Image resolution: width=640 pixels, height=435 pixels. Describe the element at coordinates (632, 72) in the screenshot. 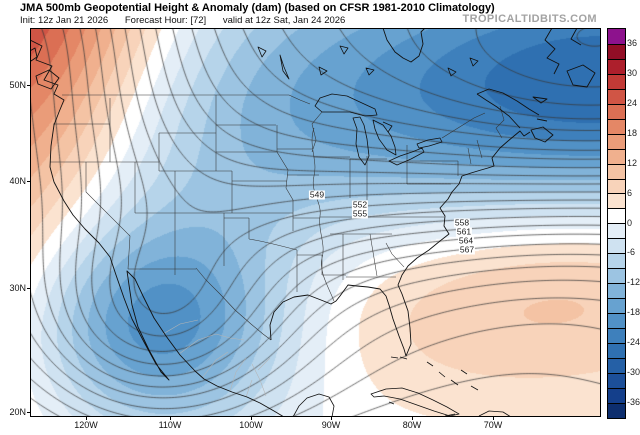

I see `colorbar-tick-label: 30` at that location.